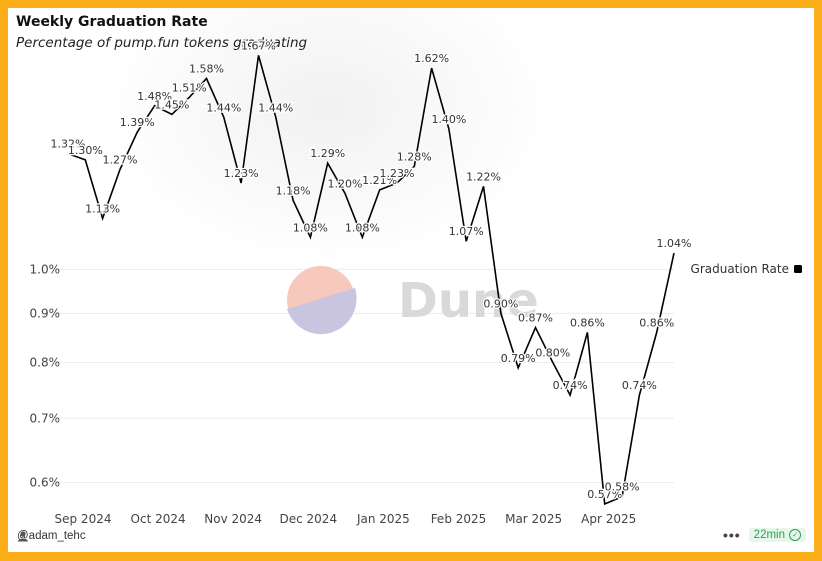 The height and width of the screenshot is (561, 822). I want to click on data-label: 1.22%, so click(483, 176).